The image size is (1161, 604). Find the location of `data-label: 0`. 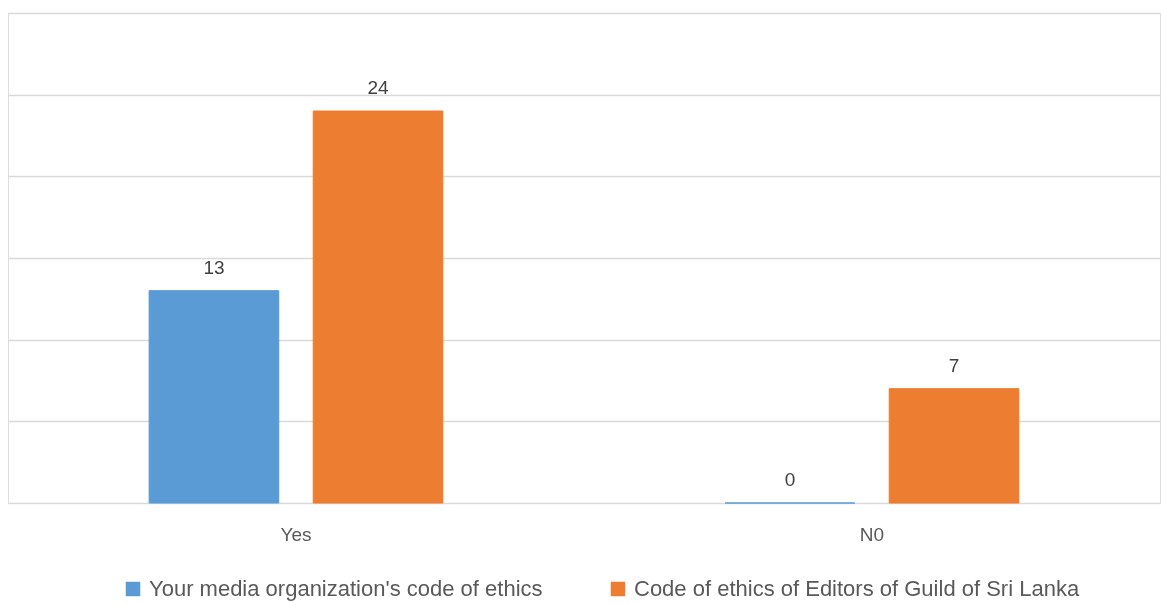

data-label: 0 is located at coordinates (790, 479).